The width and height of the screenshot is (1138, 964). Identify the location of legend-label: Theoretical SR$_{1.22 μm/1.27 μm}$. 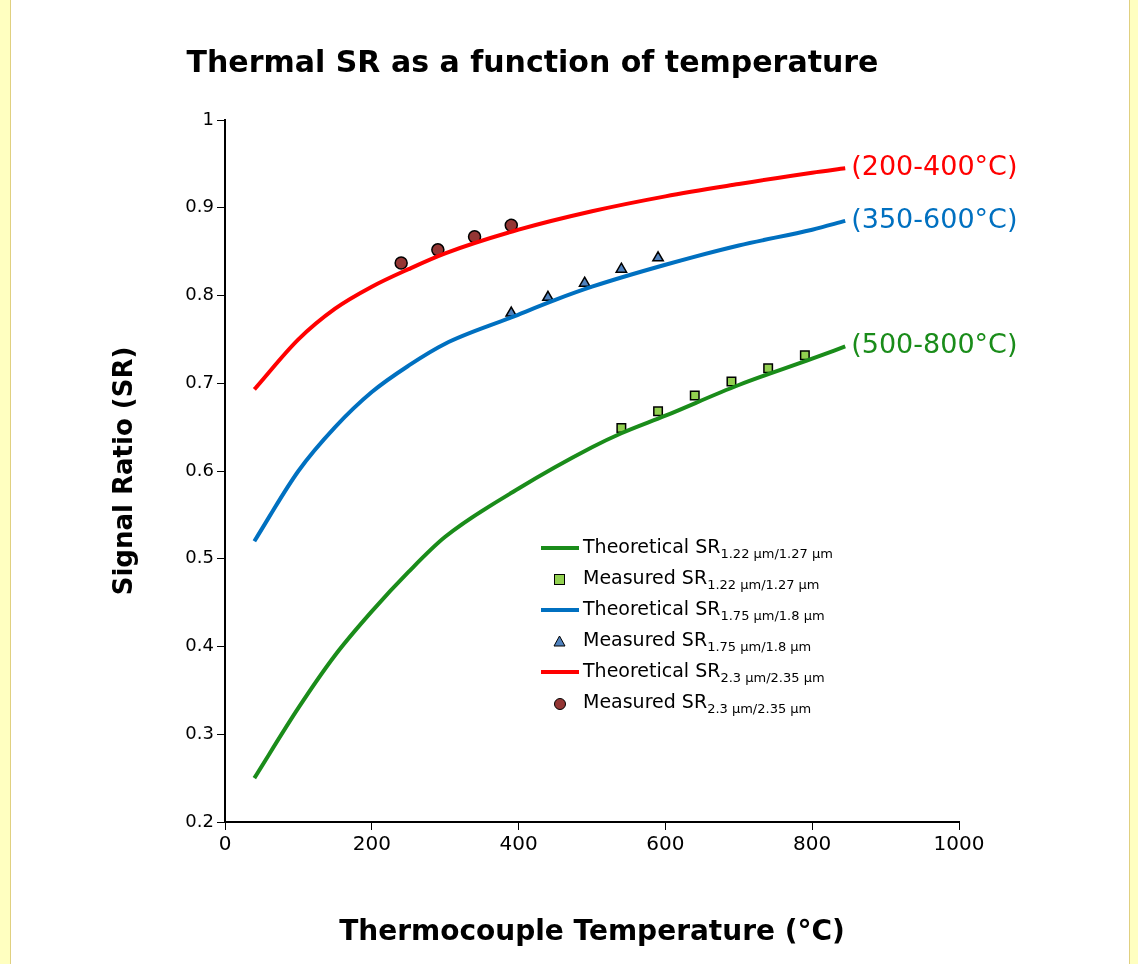
(708, 547).